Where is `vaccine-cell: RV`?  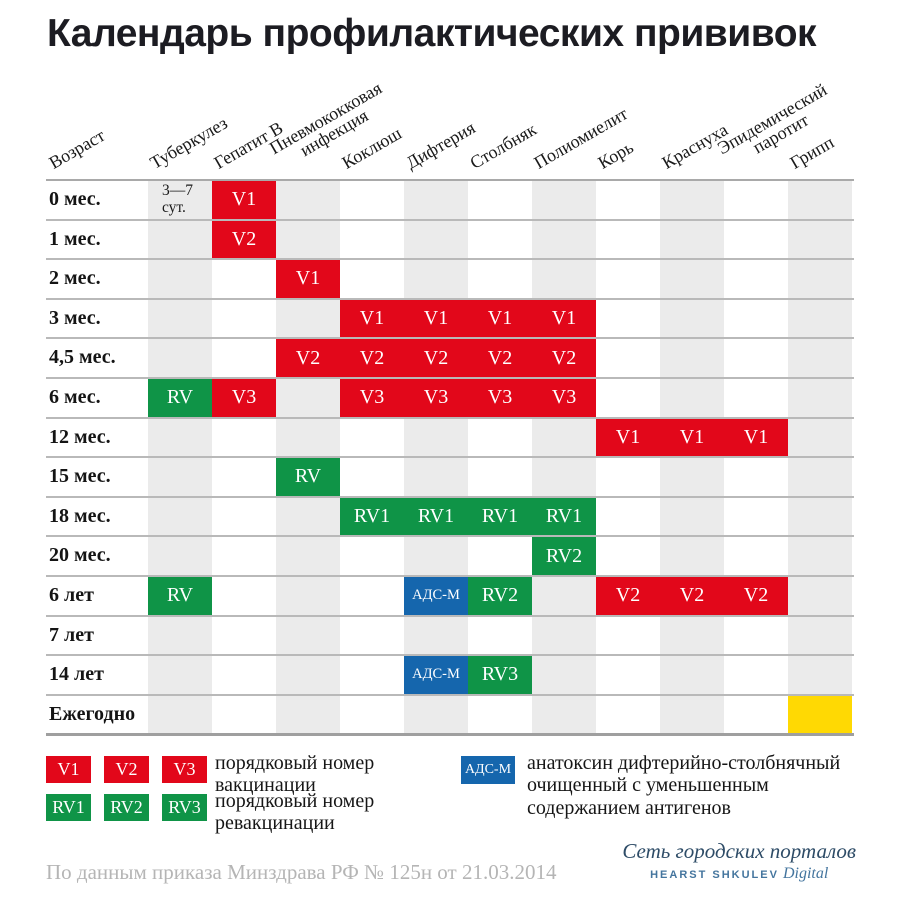
vaccine-cell: RV is located at coordinates (308, 477).